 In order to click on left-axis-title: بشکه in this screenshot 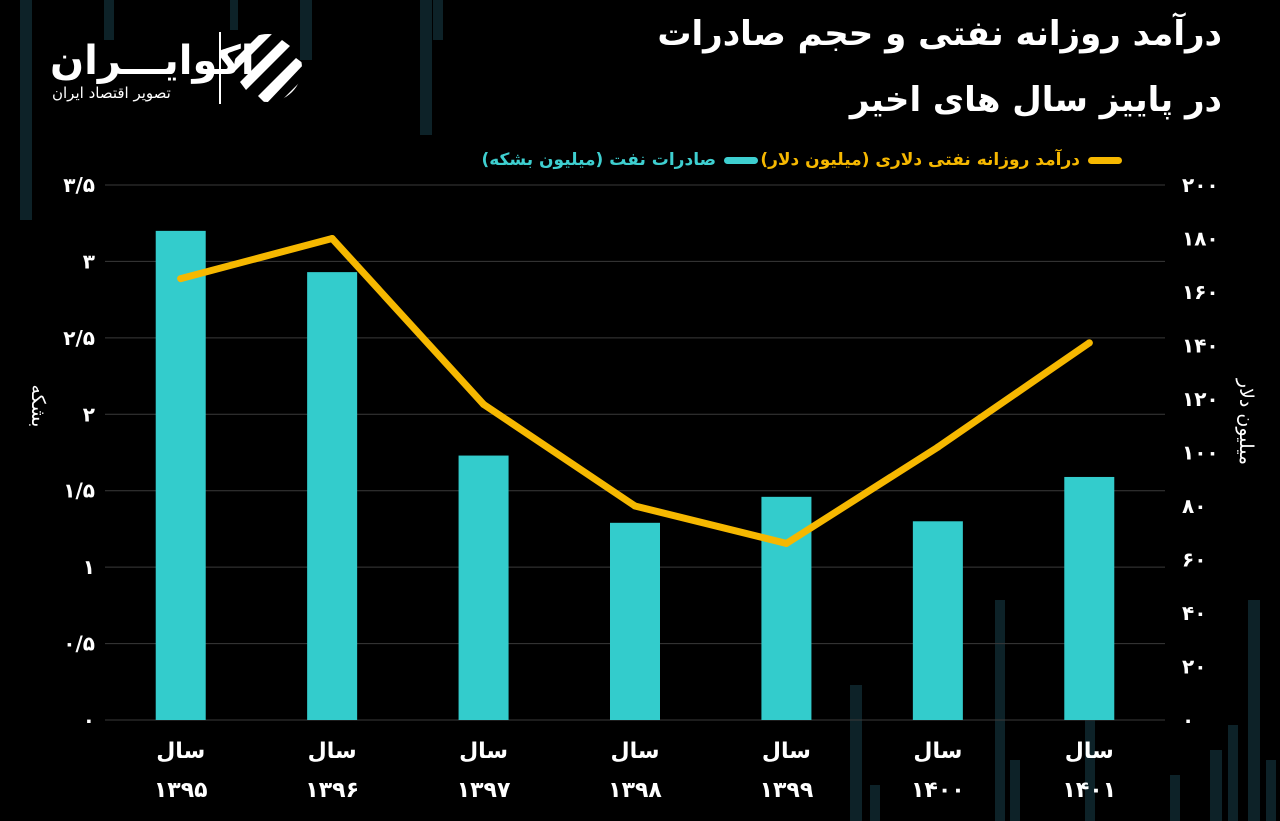, I will do `click(38, 406)`.